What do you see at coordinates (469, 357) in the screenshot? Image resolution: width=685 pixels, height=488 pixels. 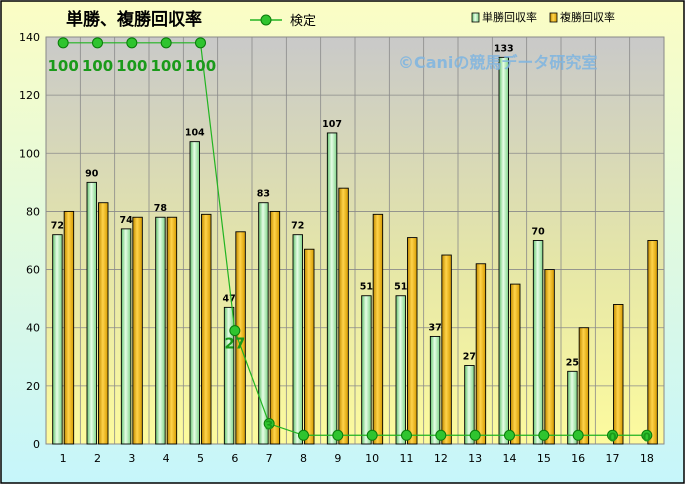 I see `bar-label-tansho: 27` at bounding box center [469, 357].